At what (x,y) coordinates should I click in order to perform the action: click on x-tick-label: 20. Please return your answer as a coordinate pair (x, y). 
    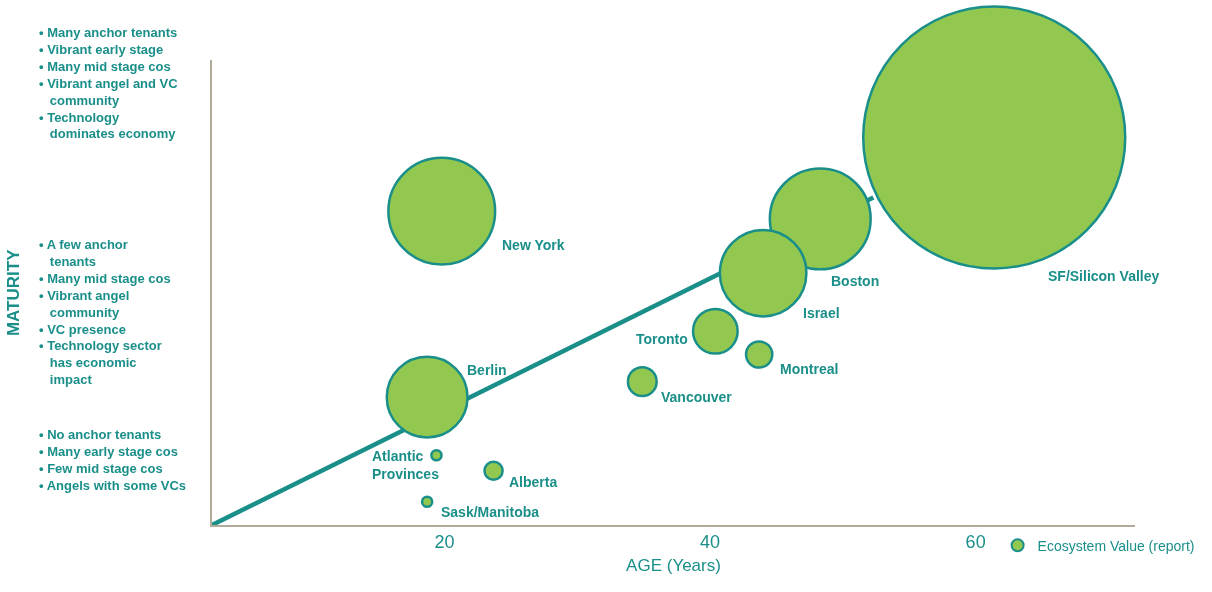
    Looking at the image, I should click on (444, 542).